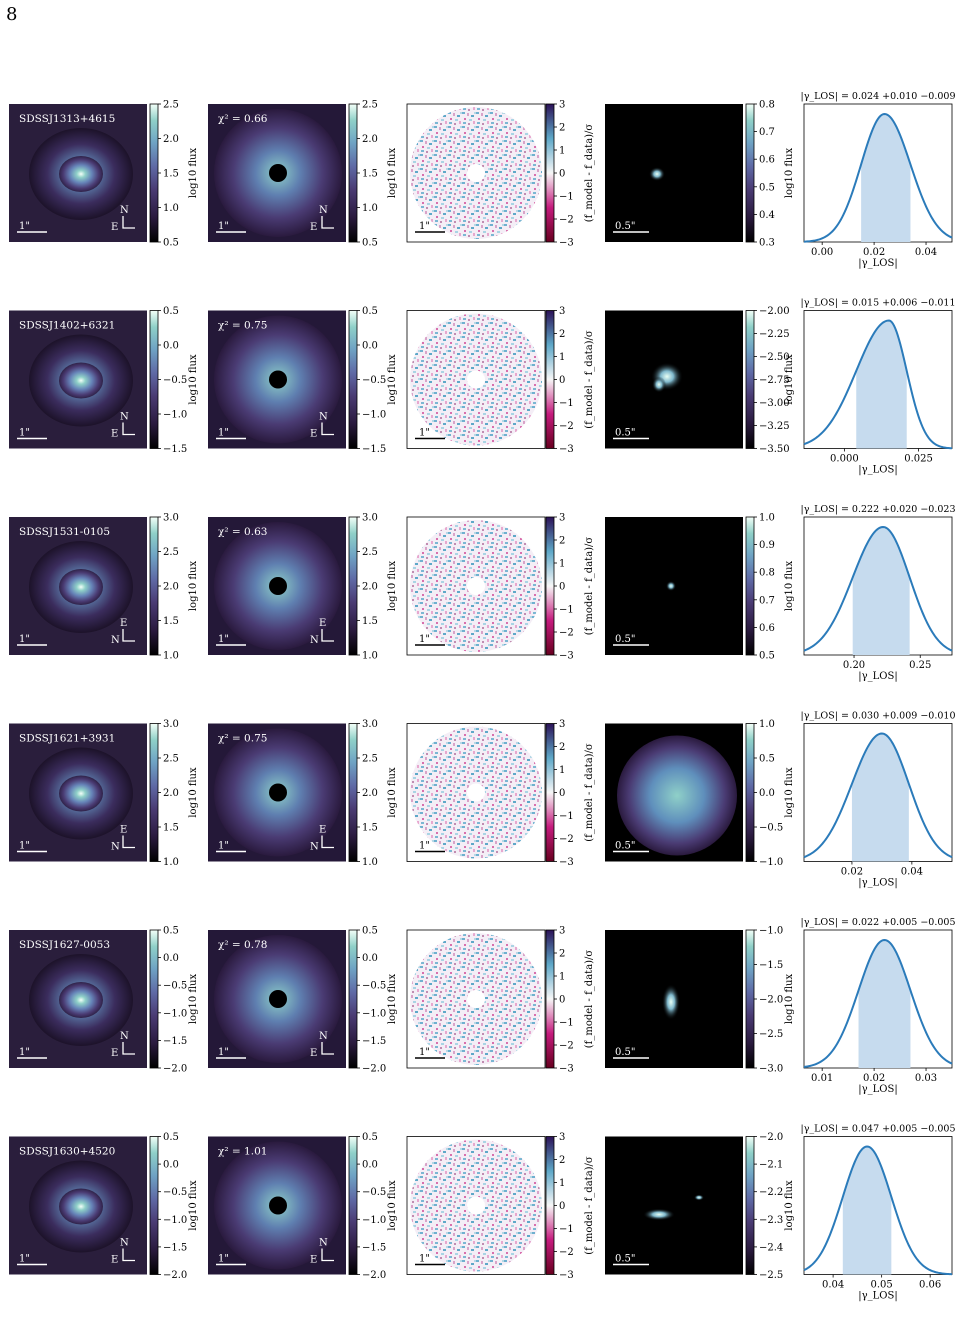 This screenshot has width=962, height=1333. What do you see at coordinates (877, 676) in the screenshot?
I see `x-axis-label: |γ_LOS|` at bounding box center [877, 676].